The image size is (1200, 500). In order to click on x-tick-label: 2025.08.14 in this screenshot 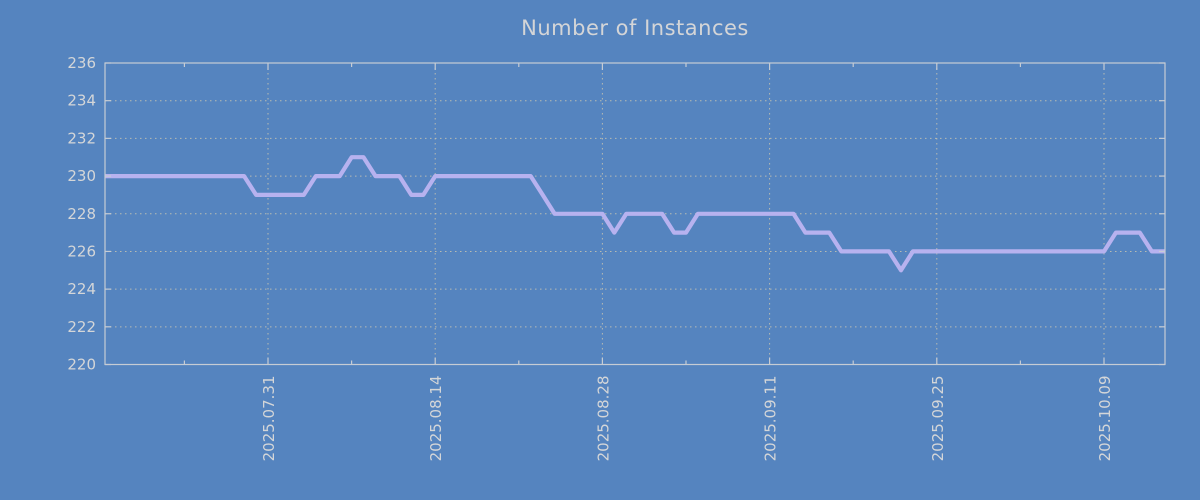, I will do `click(436, 419)`.